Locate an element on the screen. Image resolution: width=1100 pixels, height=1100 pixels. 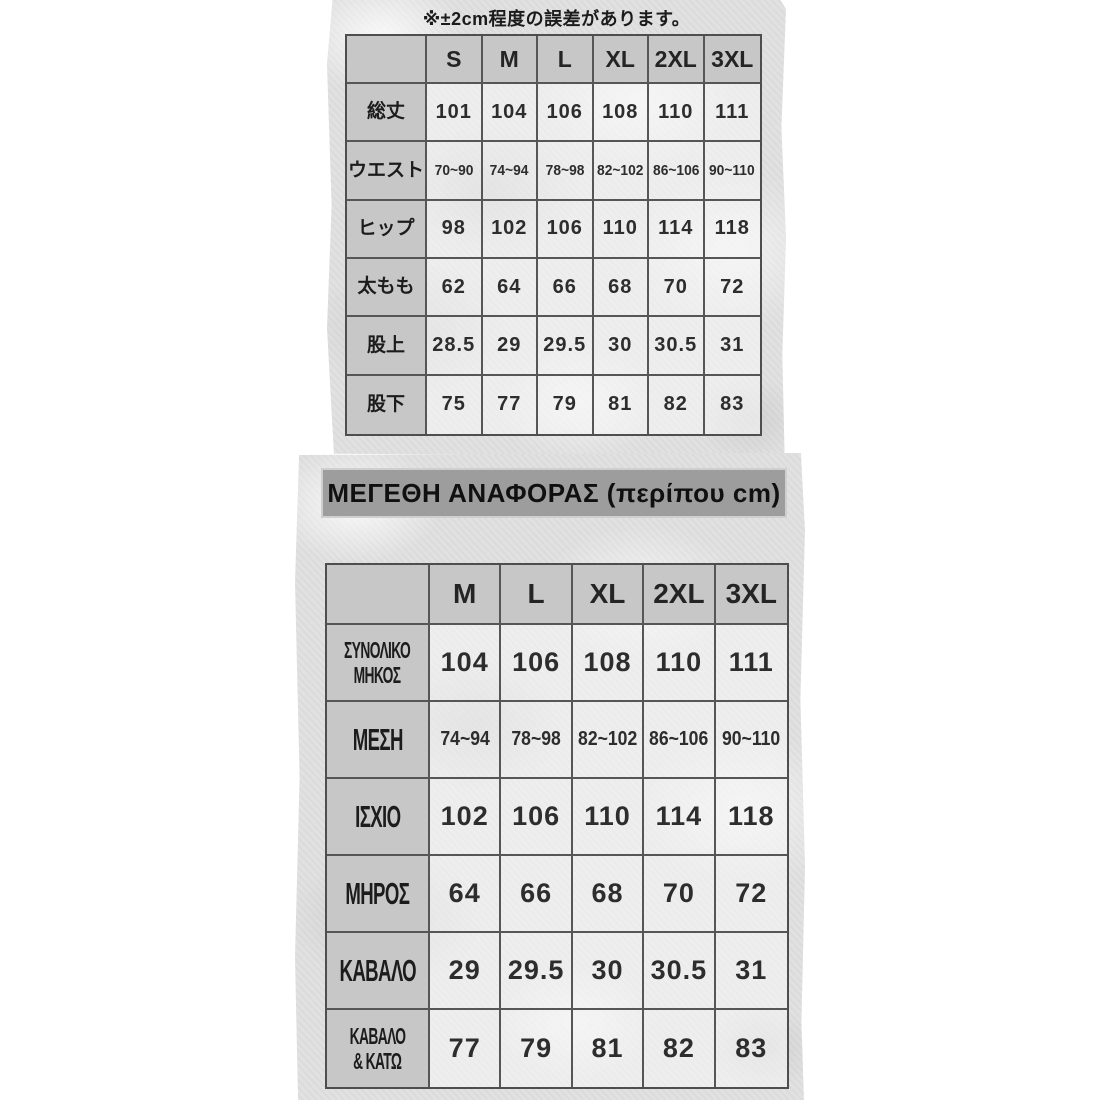
size-header-cell: M is located at coordinates (510, 60).